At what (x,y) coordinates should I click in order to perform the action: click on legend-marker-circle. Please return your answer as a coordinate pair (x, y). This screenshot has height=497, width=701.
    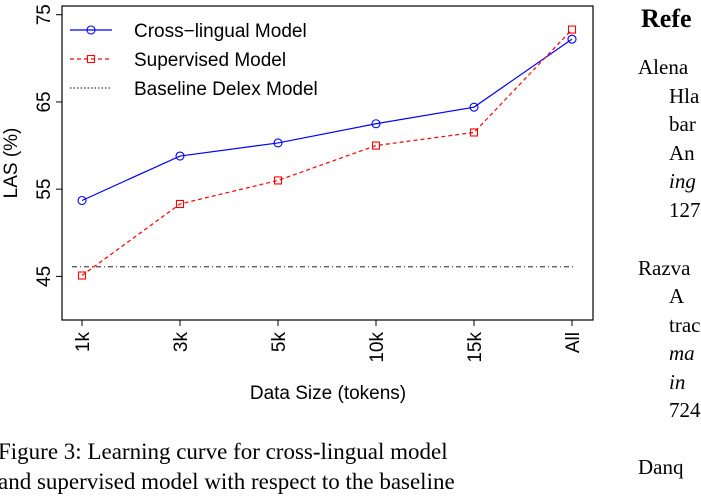
    Looking at the image, I should click on (91, 30).